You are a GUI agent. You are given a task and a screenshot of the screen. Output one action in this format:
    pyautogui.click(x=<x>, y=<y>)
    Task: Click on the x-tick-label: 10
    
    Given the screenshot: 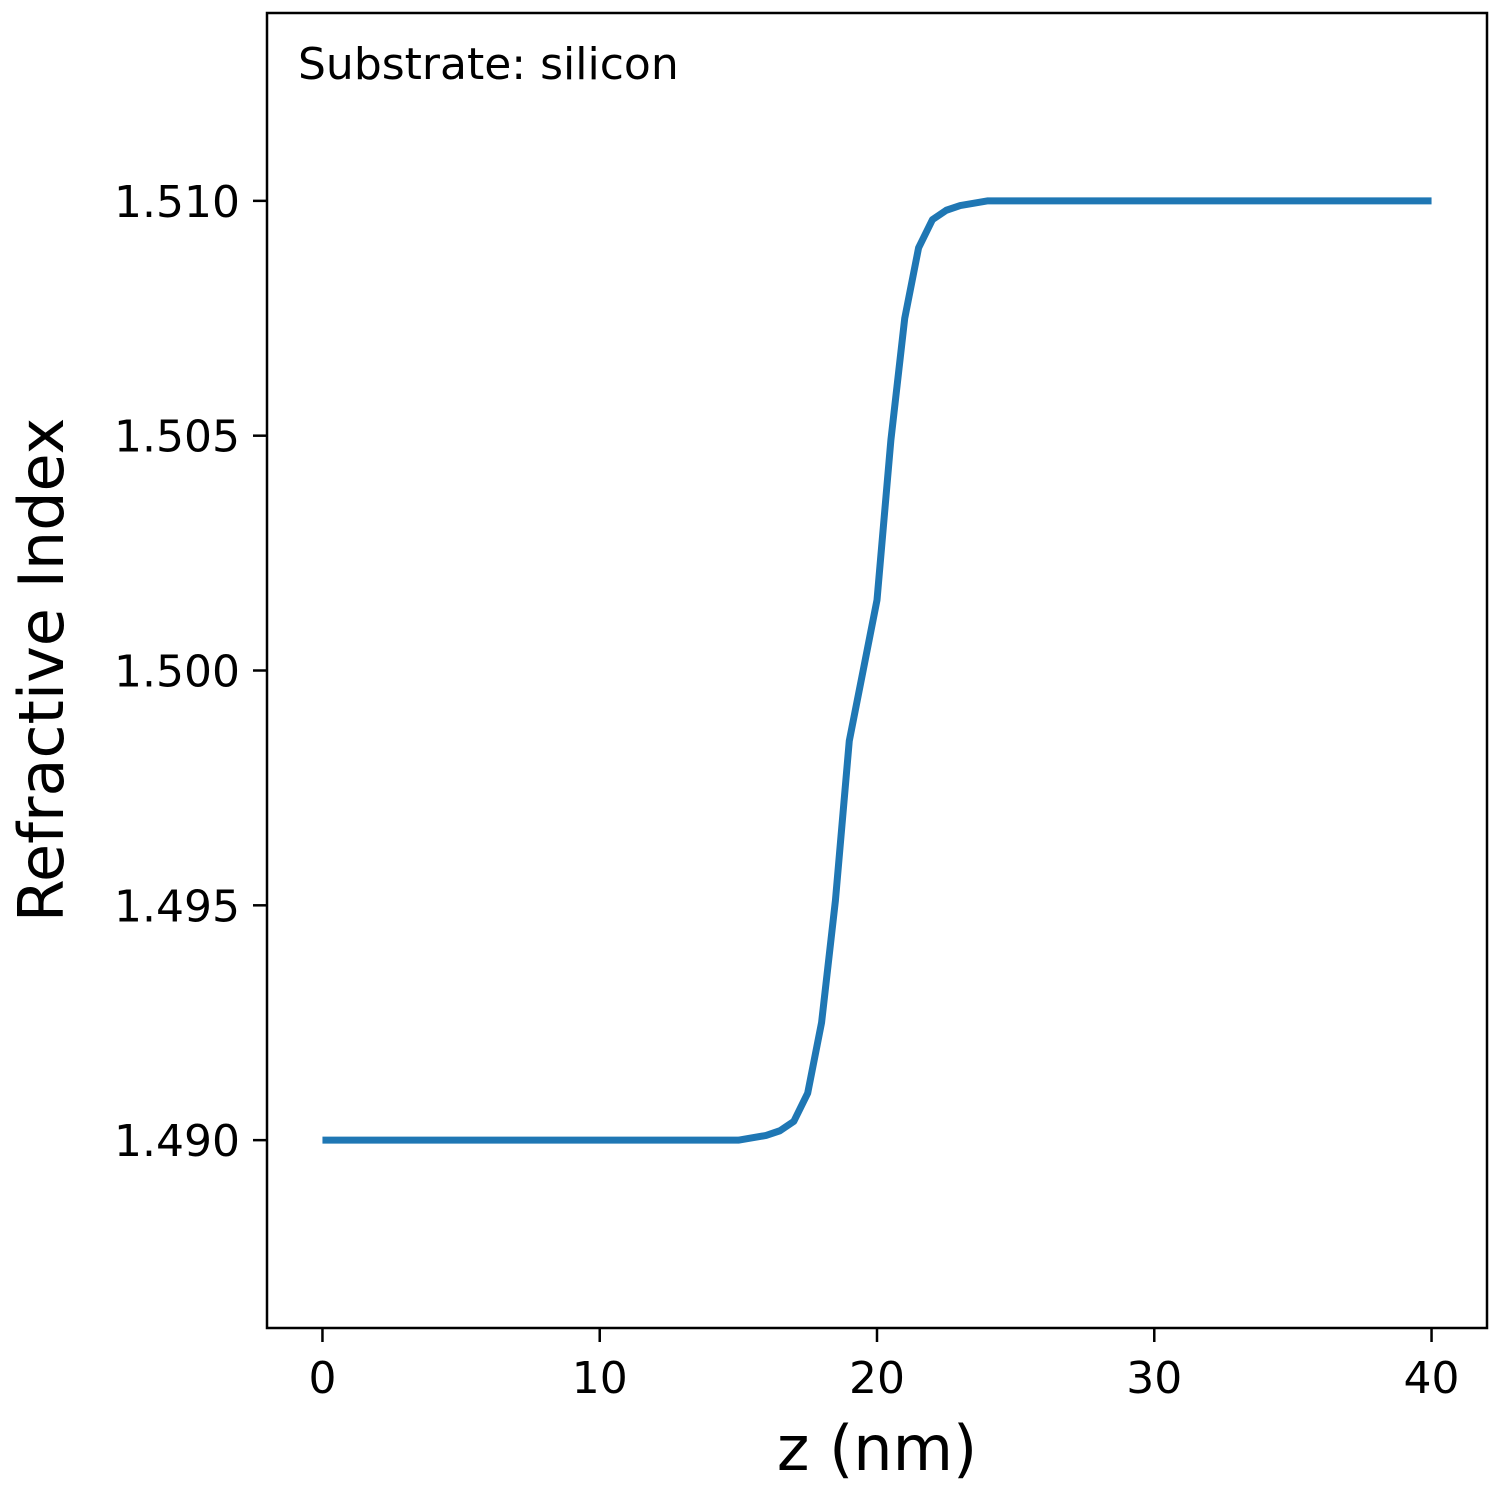 What is the action you would take?
    pyautogui.click(x=600, y=1378)
    